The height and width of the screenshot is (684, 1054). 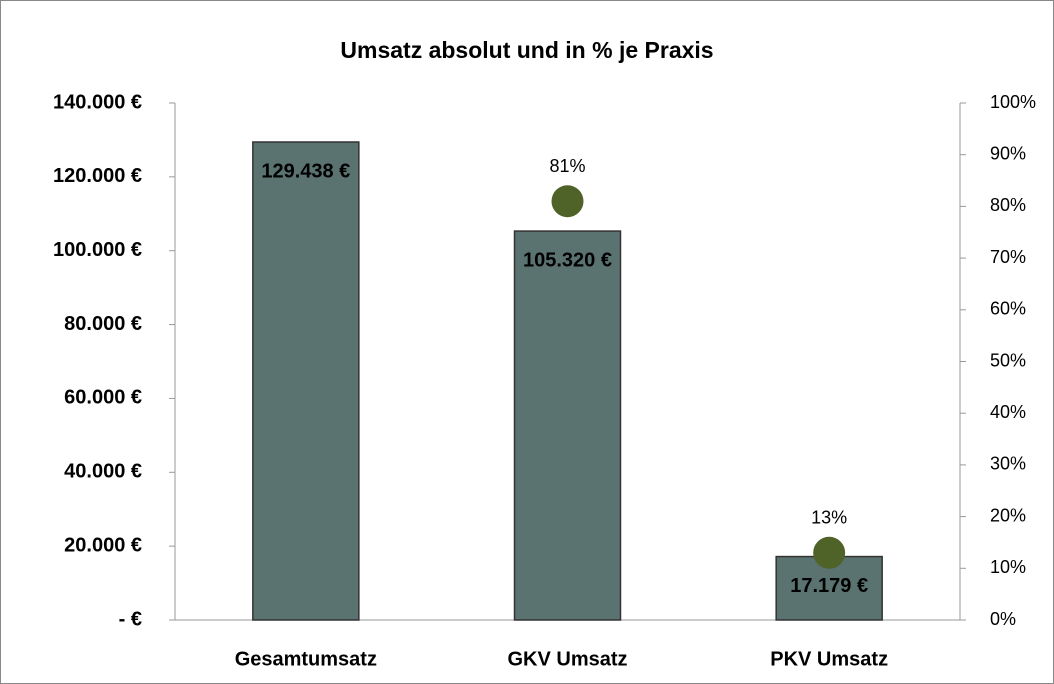 I want to click on y-tick-label: 60.000 €, so click(x=103, y=398).